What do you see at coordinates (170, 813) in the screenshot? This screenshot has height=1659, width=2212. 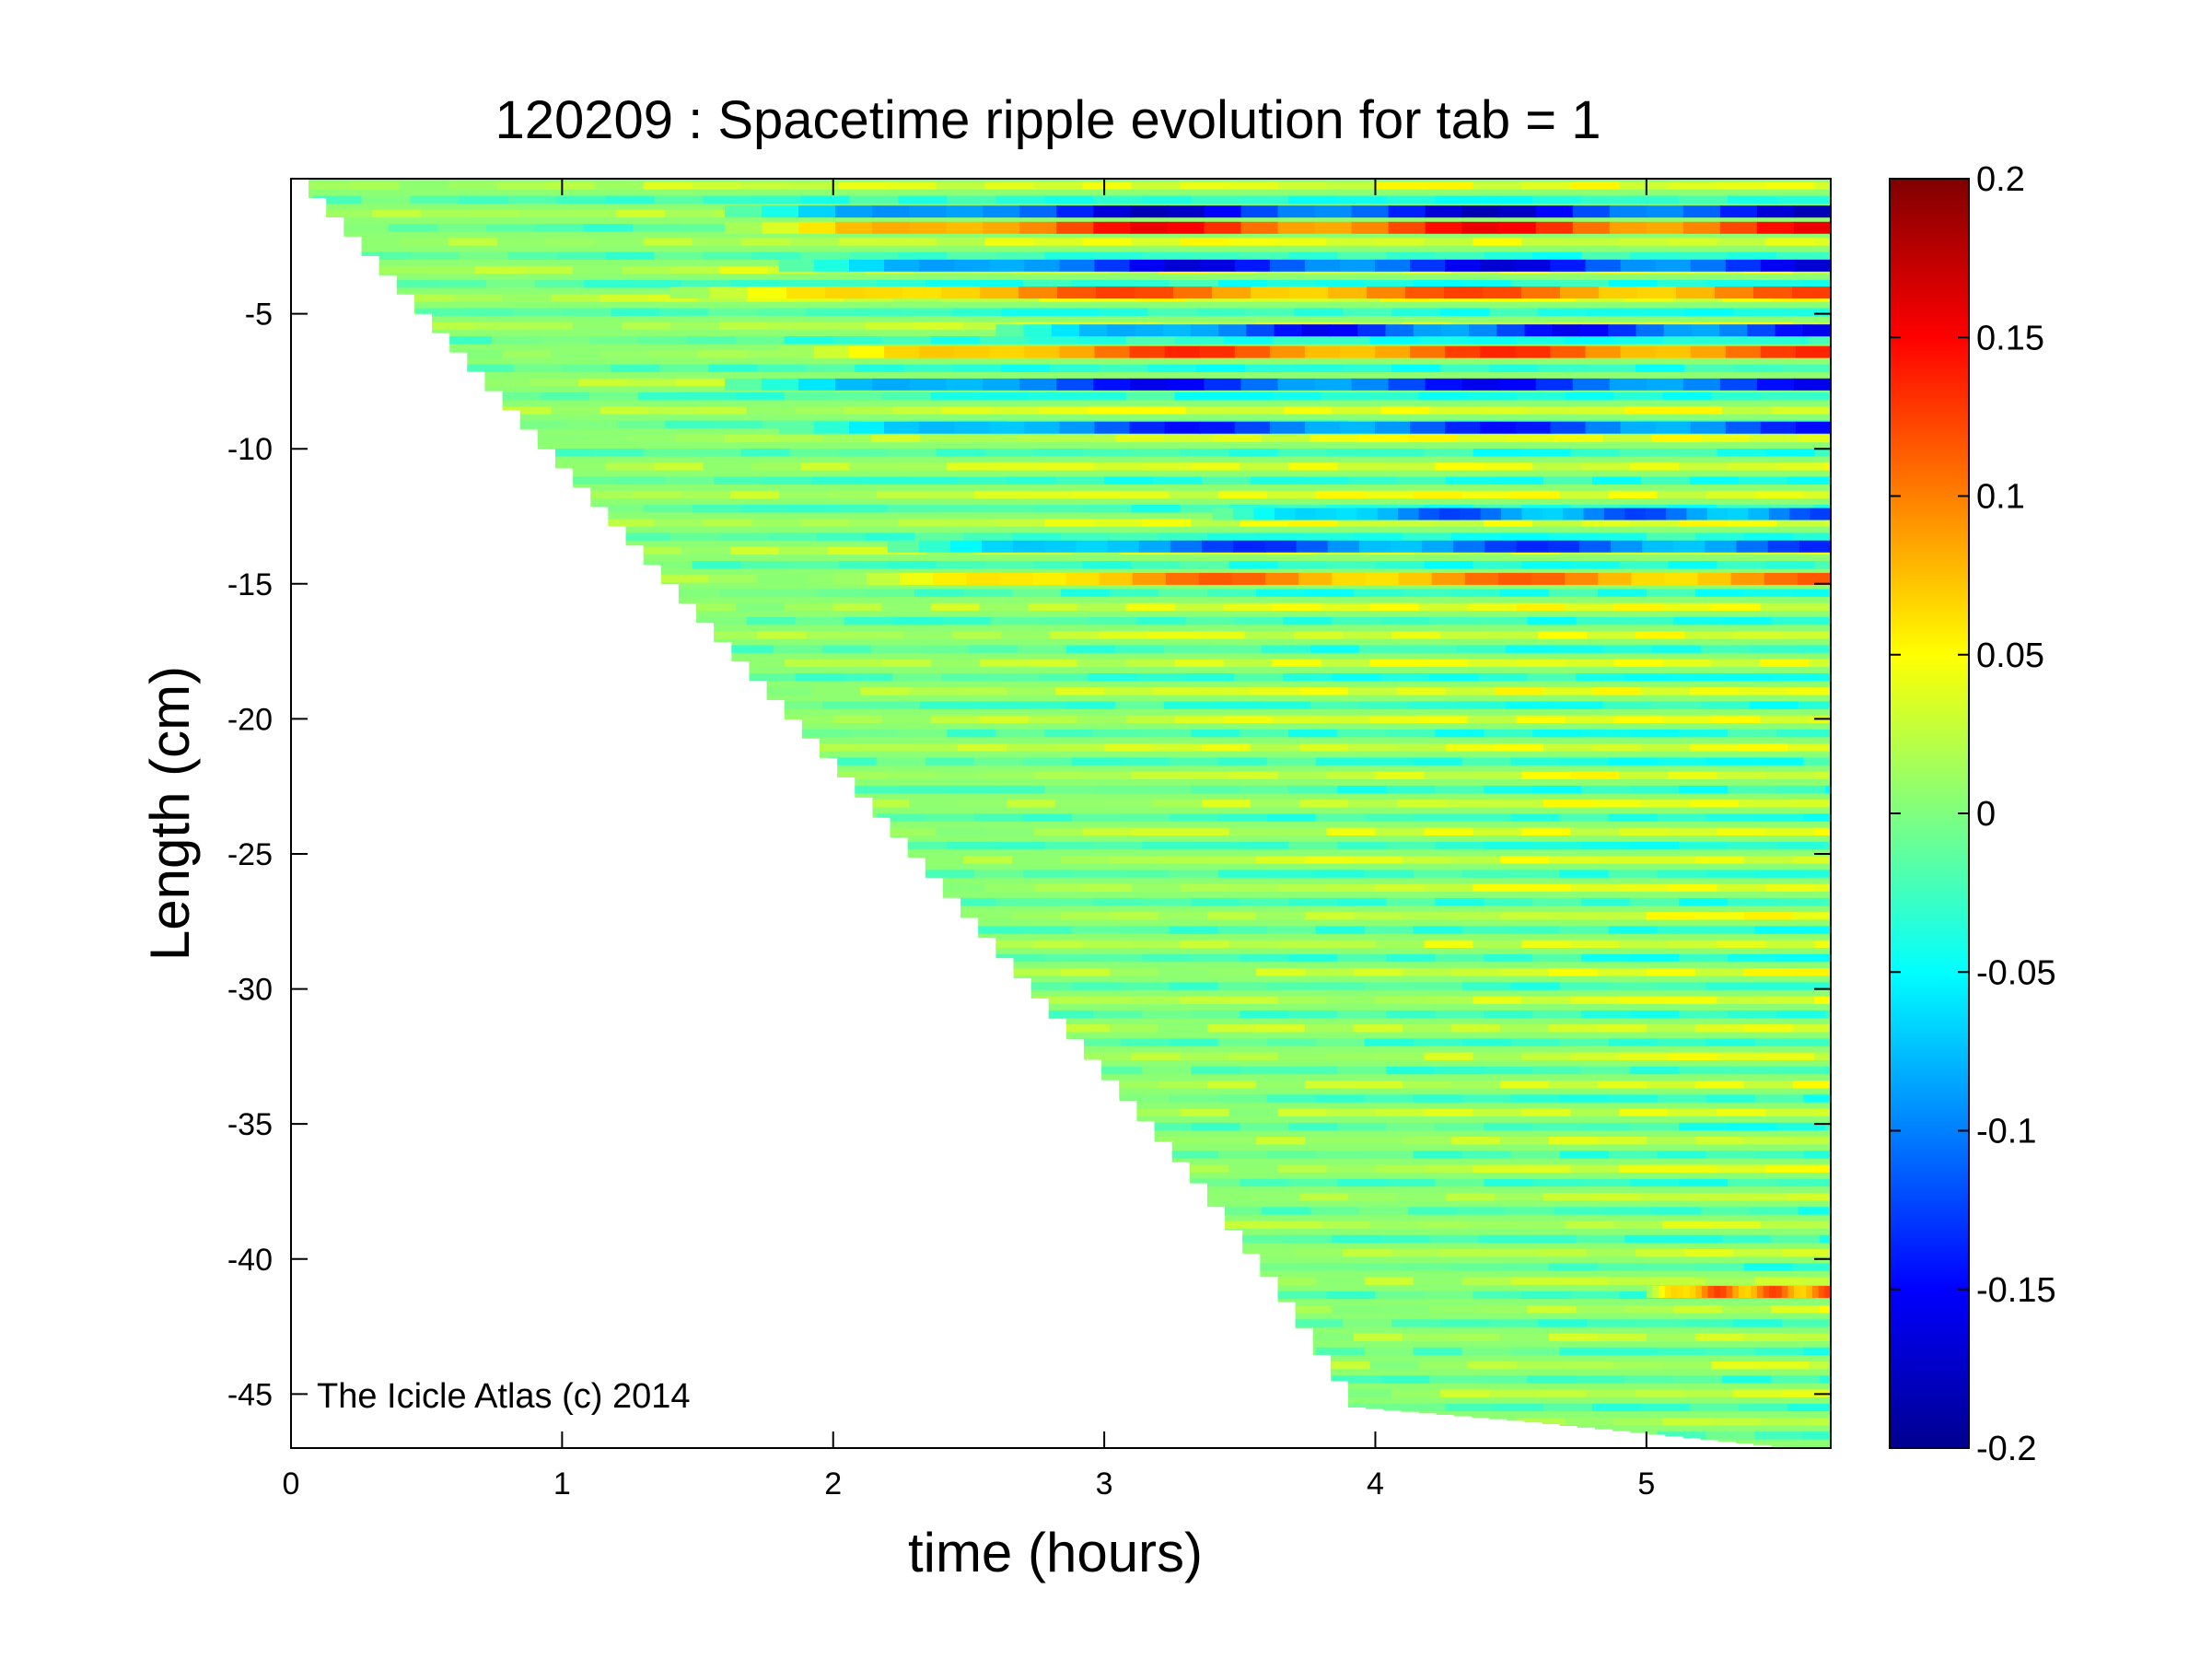 I see `y-axis-label: Length (cm)` at bounding box center [170, 813].